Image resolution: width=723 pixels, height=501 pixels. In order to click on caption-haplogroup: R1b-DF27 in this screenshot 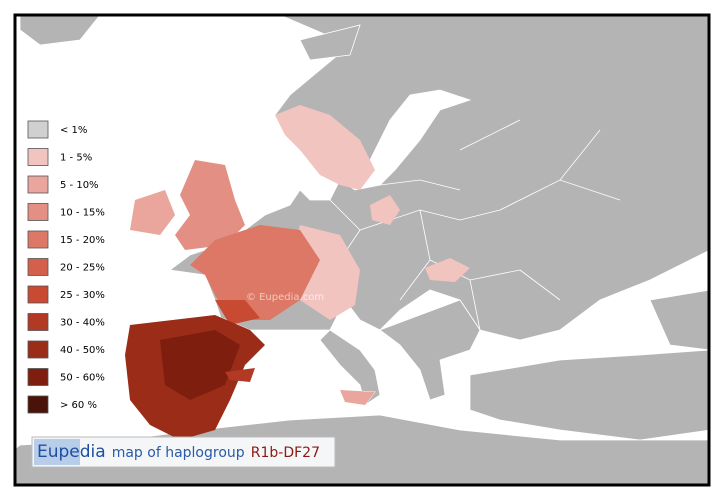, I will do `click(285, 453)`.